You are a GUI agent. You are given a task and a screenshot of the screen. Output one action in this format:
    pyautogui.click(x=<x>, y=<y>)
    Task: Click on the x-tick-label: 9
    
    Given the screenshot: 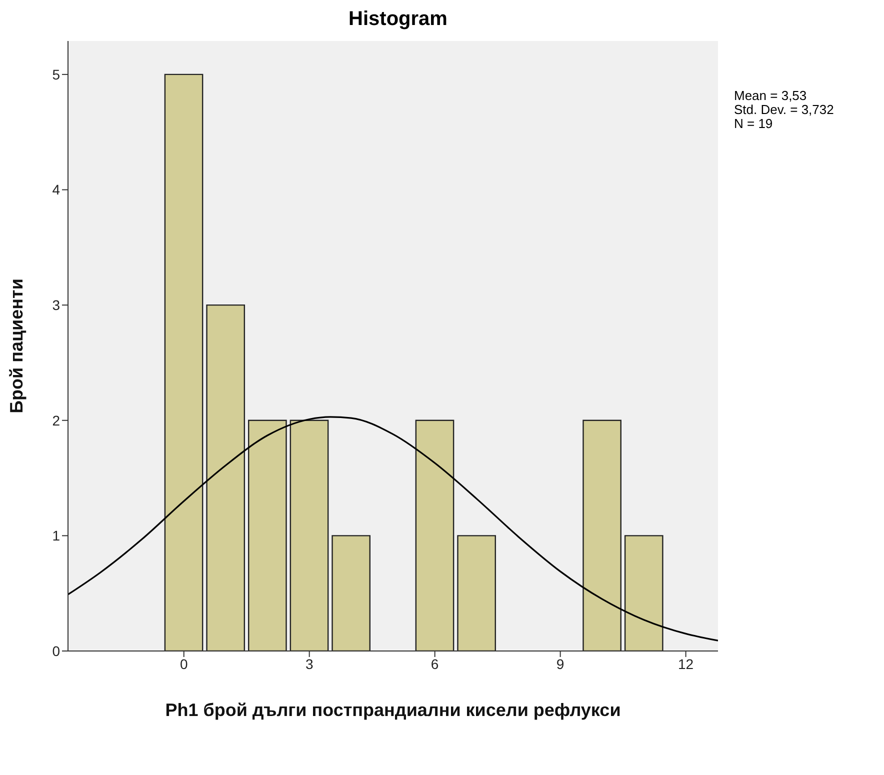 What is the action you would take?
    pyautogui.click(x=560, y=664)
    